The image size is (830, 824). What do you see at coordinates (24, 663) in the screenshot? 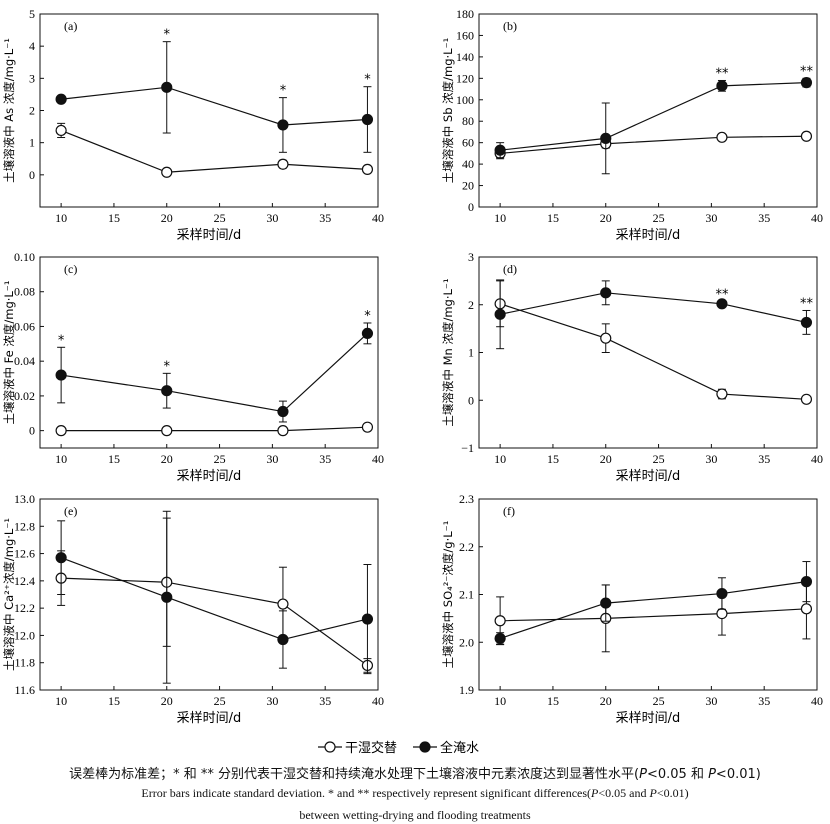
I see `y-tick-label: 11.8` at bounding box center [24, 663].